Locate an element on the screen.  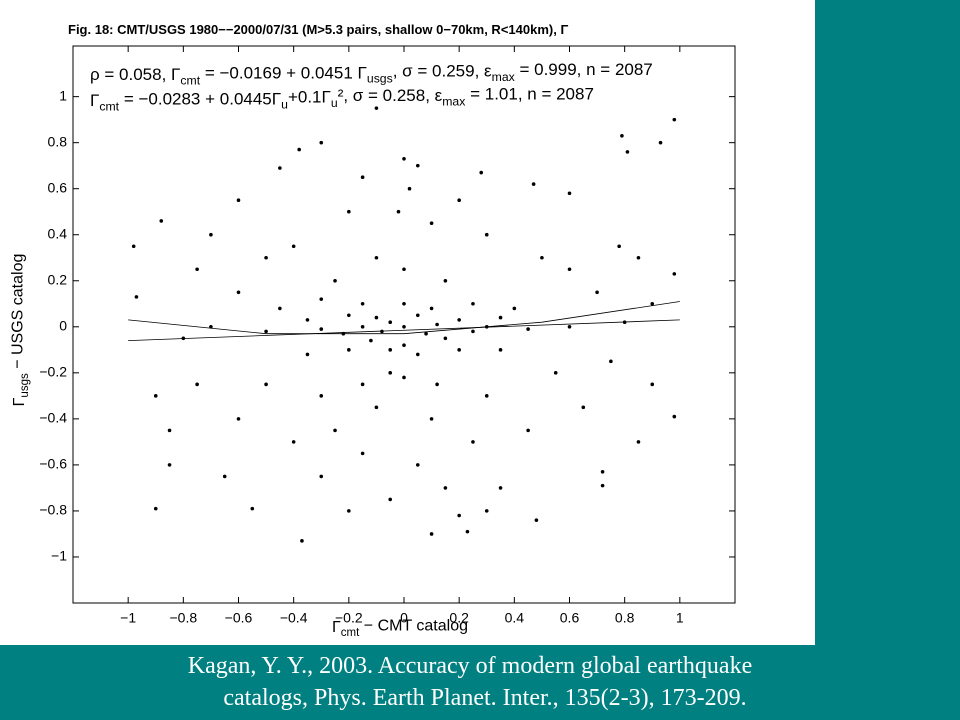
y-axis-label: Γusgs − USGS catalog is located at coordinates (20, 330).